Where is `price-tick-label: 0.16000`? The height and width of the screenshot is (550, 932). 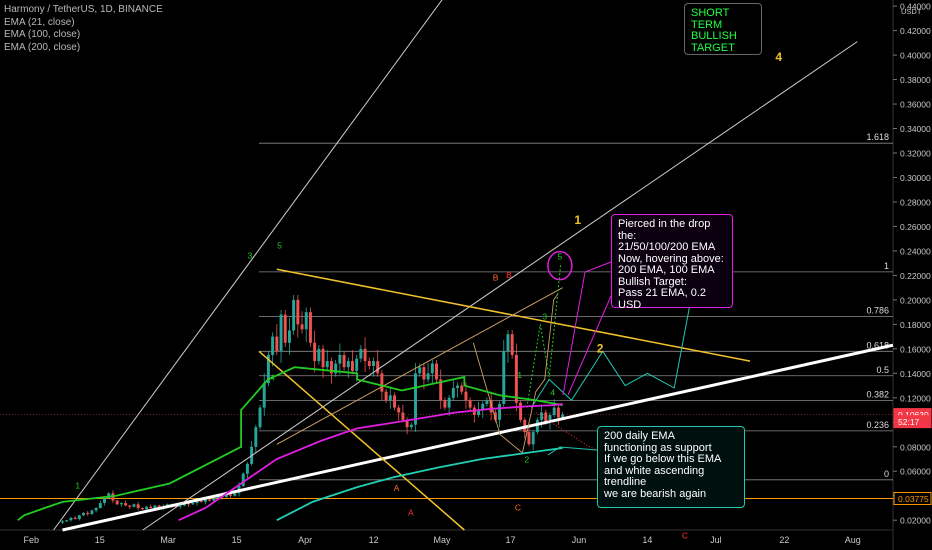
price-tick-label: 0.16000 is located at coordinates (915, 349).